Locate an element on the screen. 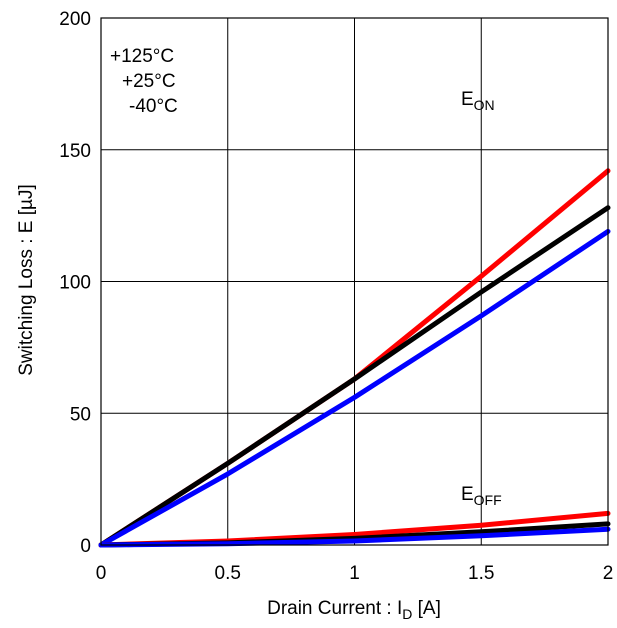 This screenshot has height=628, width=617. legend-entry-125: +125°C is located at coordinates (142, 56).